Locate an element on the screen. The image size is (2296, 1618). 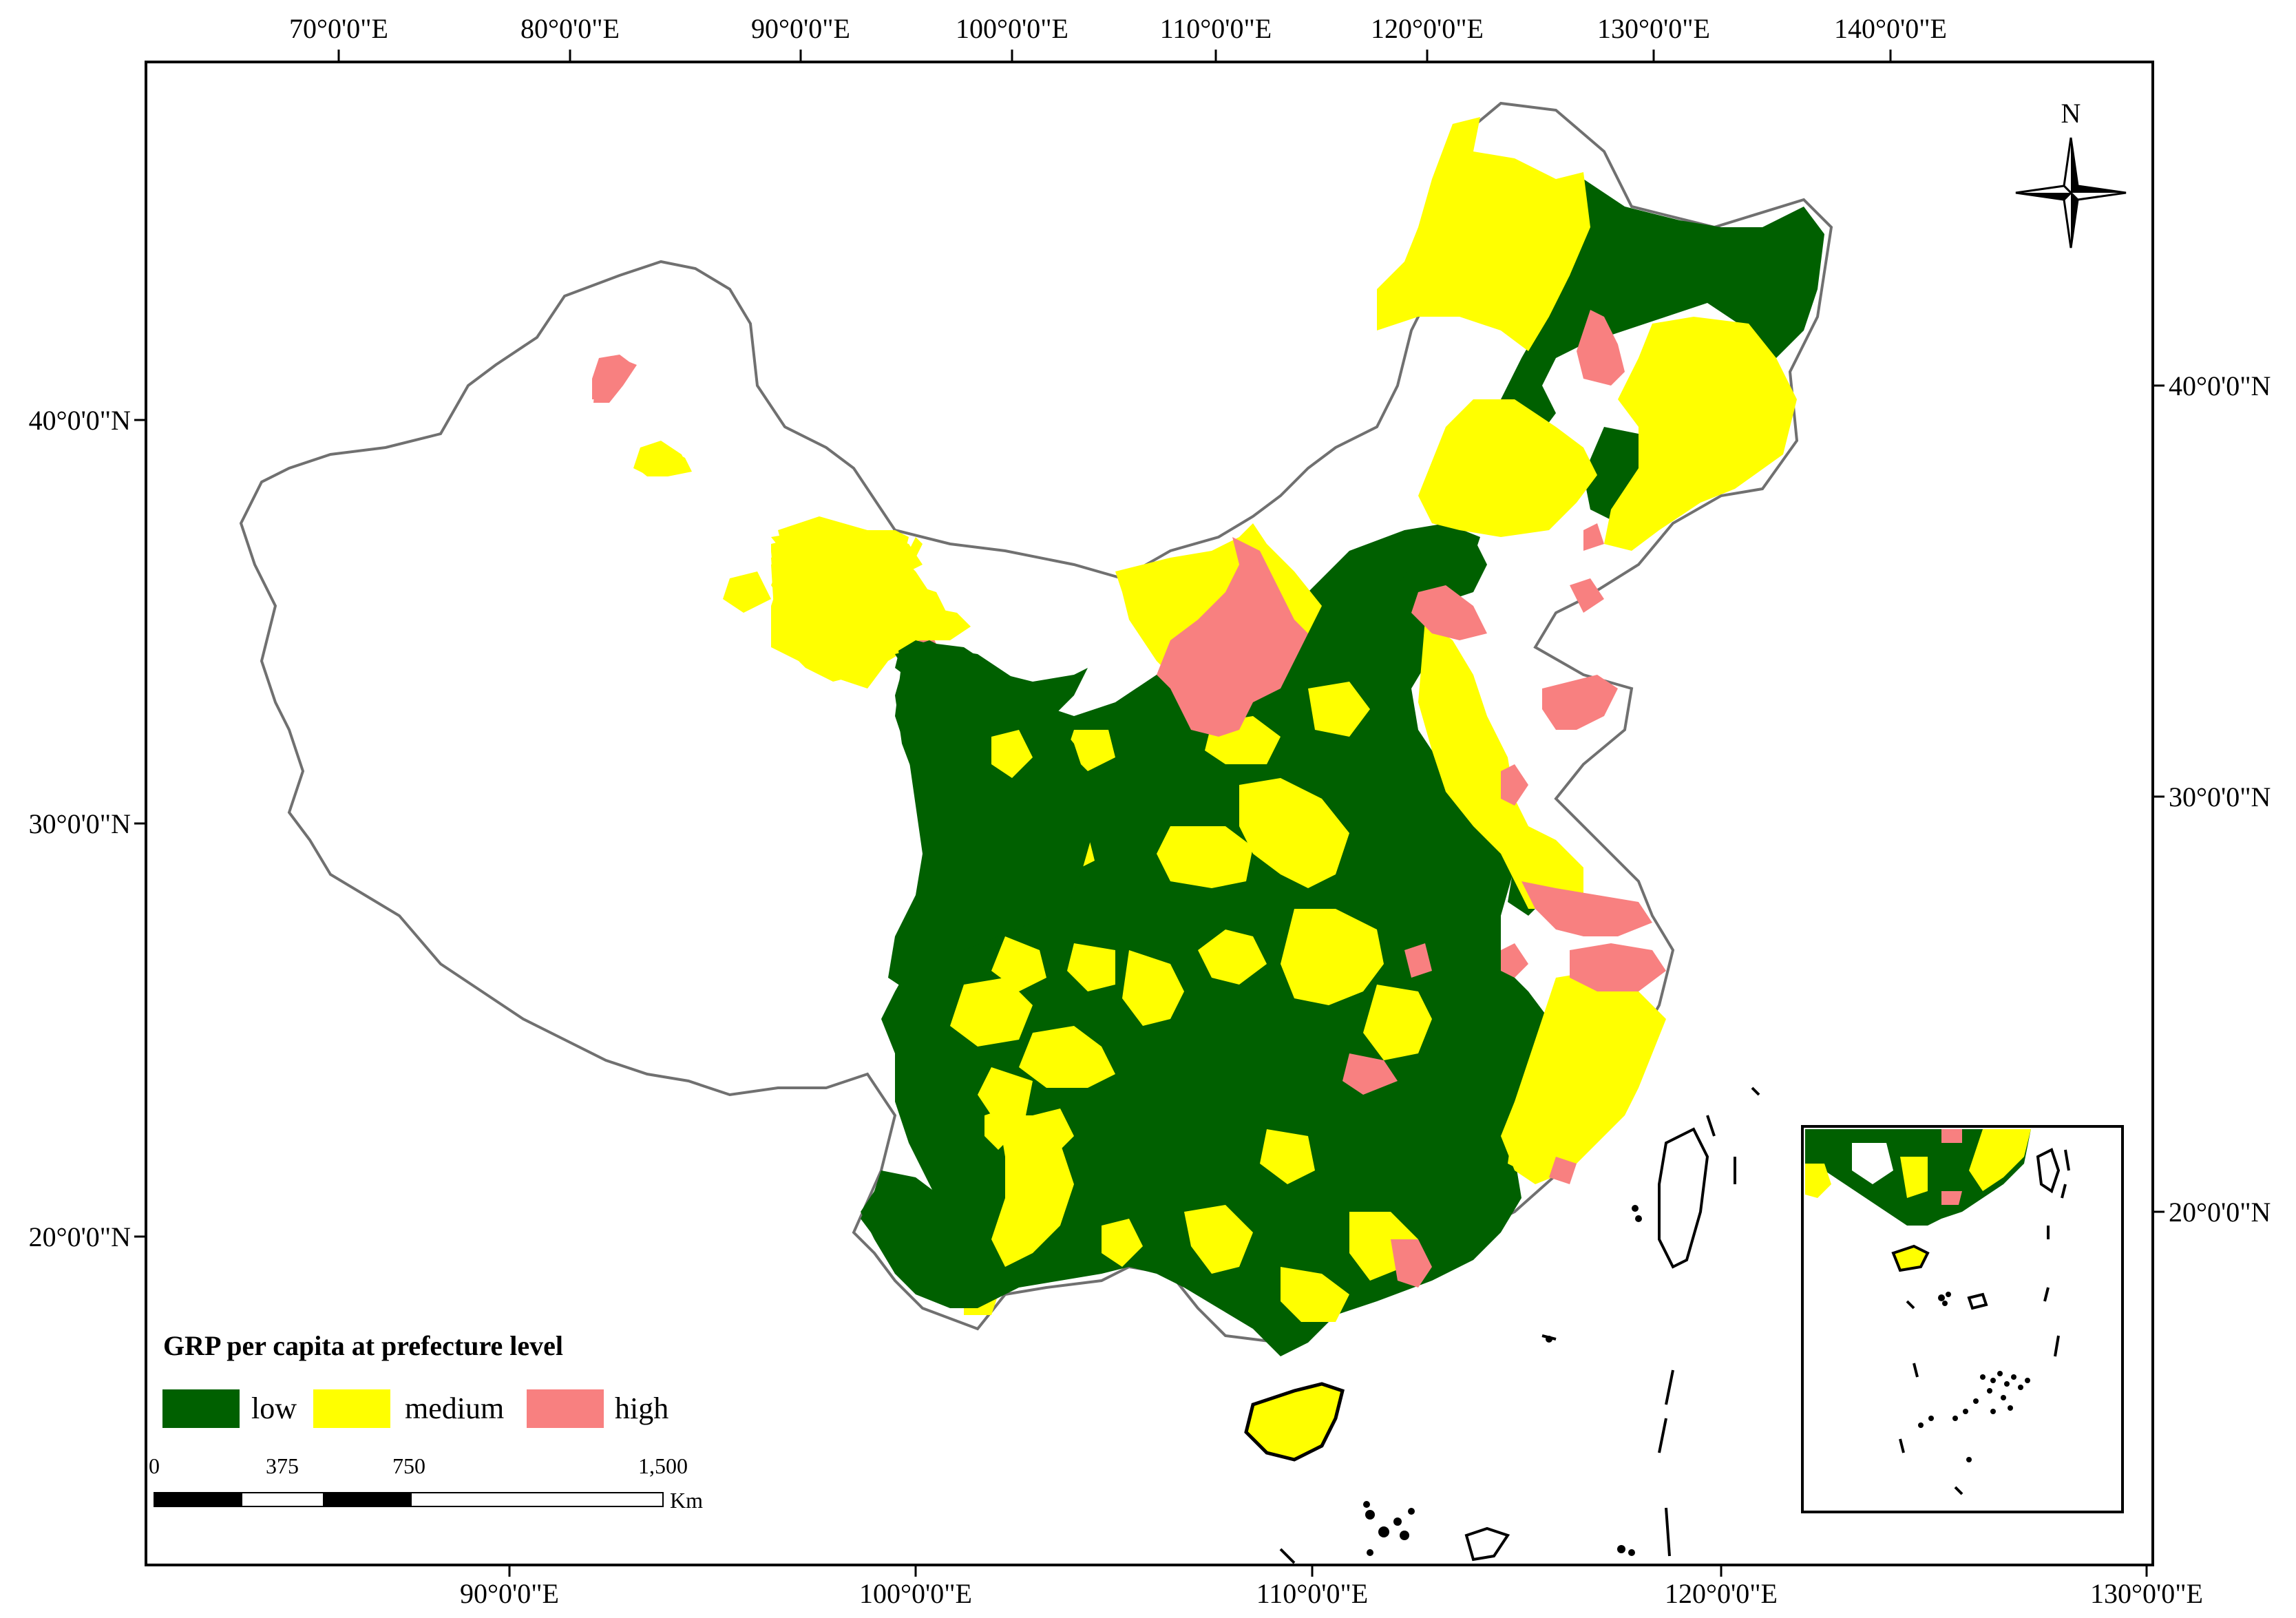
top-lon-label: 120°0'0"E is located at coordinates (1427, 28).